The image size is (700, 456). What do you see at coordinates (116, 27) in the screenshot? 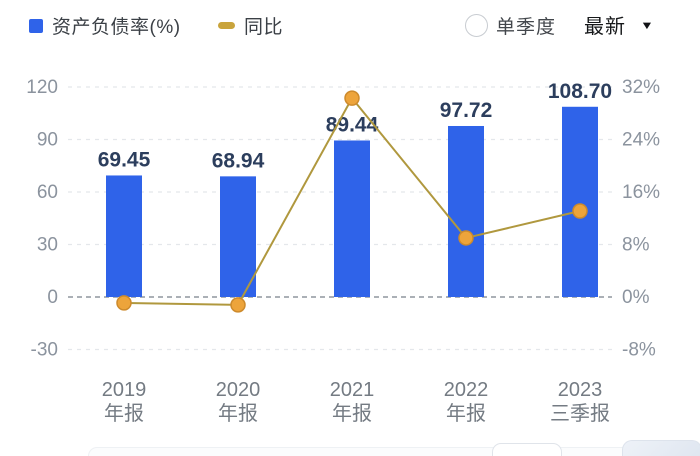
I see `legend-label-debt-ratio: 资产负债率(%)` at bounding box center [116, 27].